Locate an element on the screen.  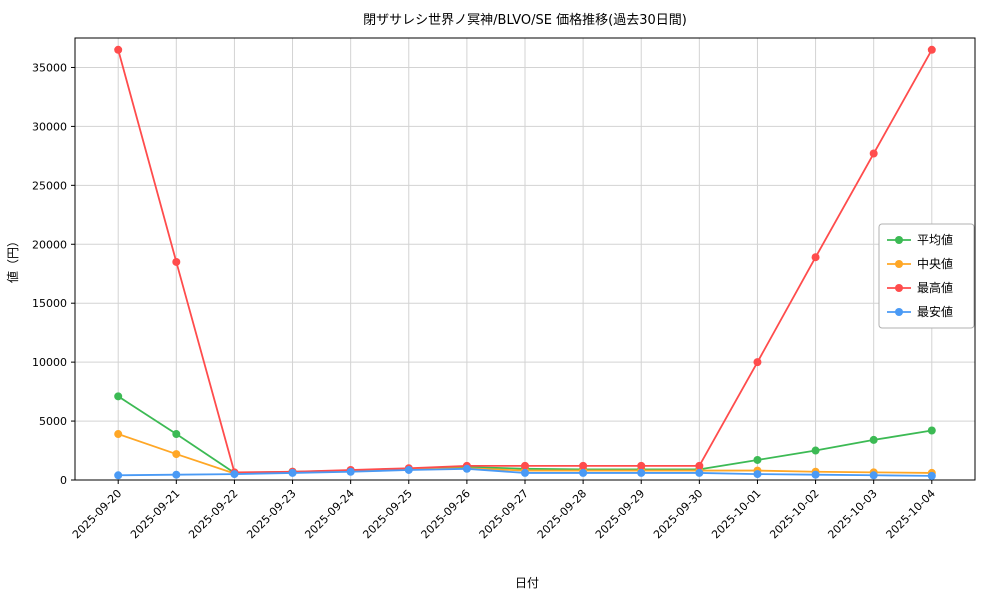
x-tick-label: 2025-09-28 is located at coordinates (562, 514).